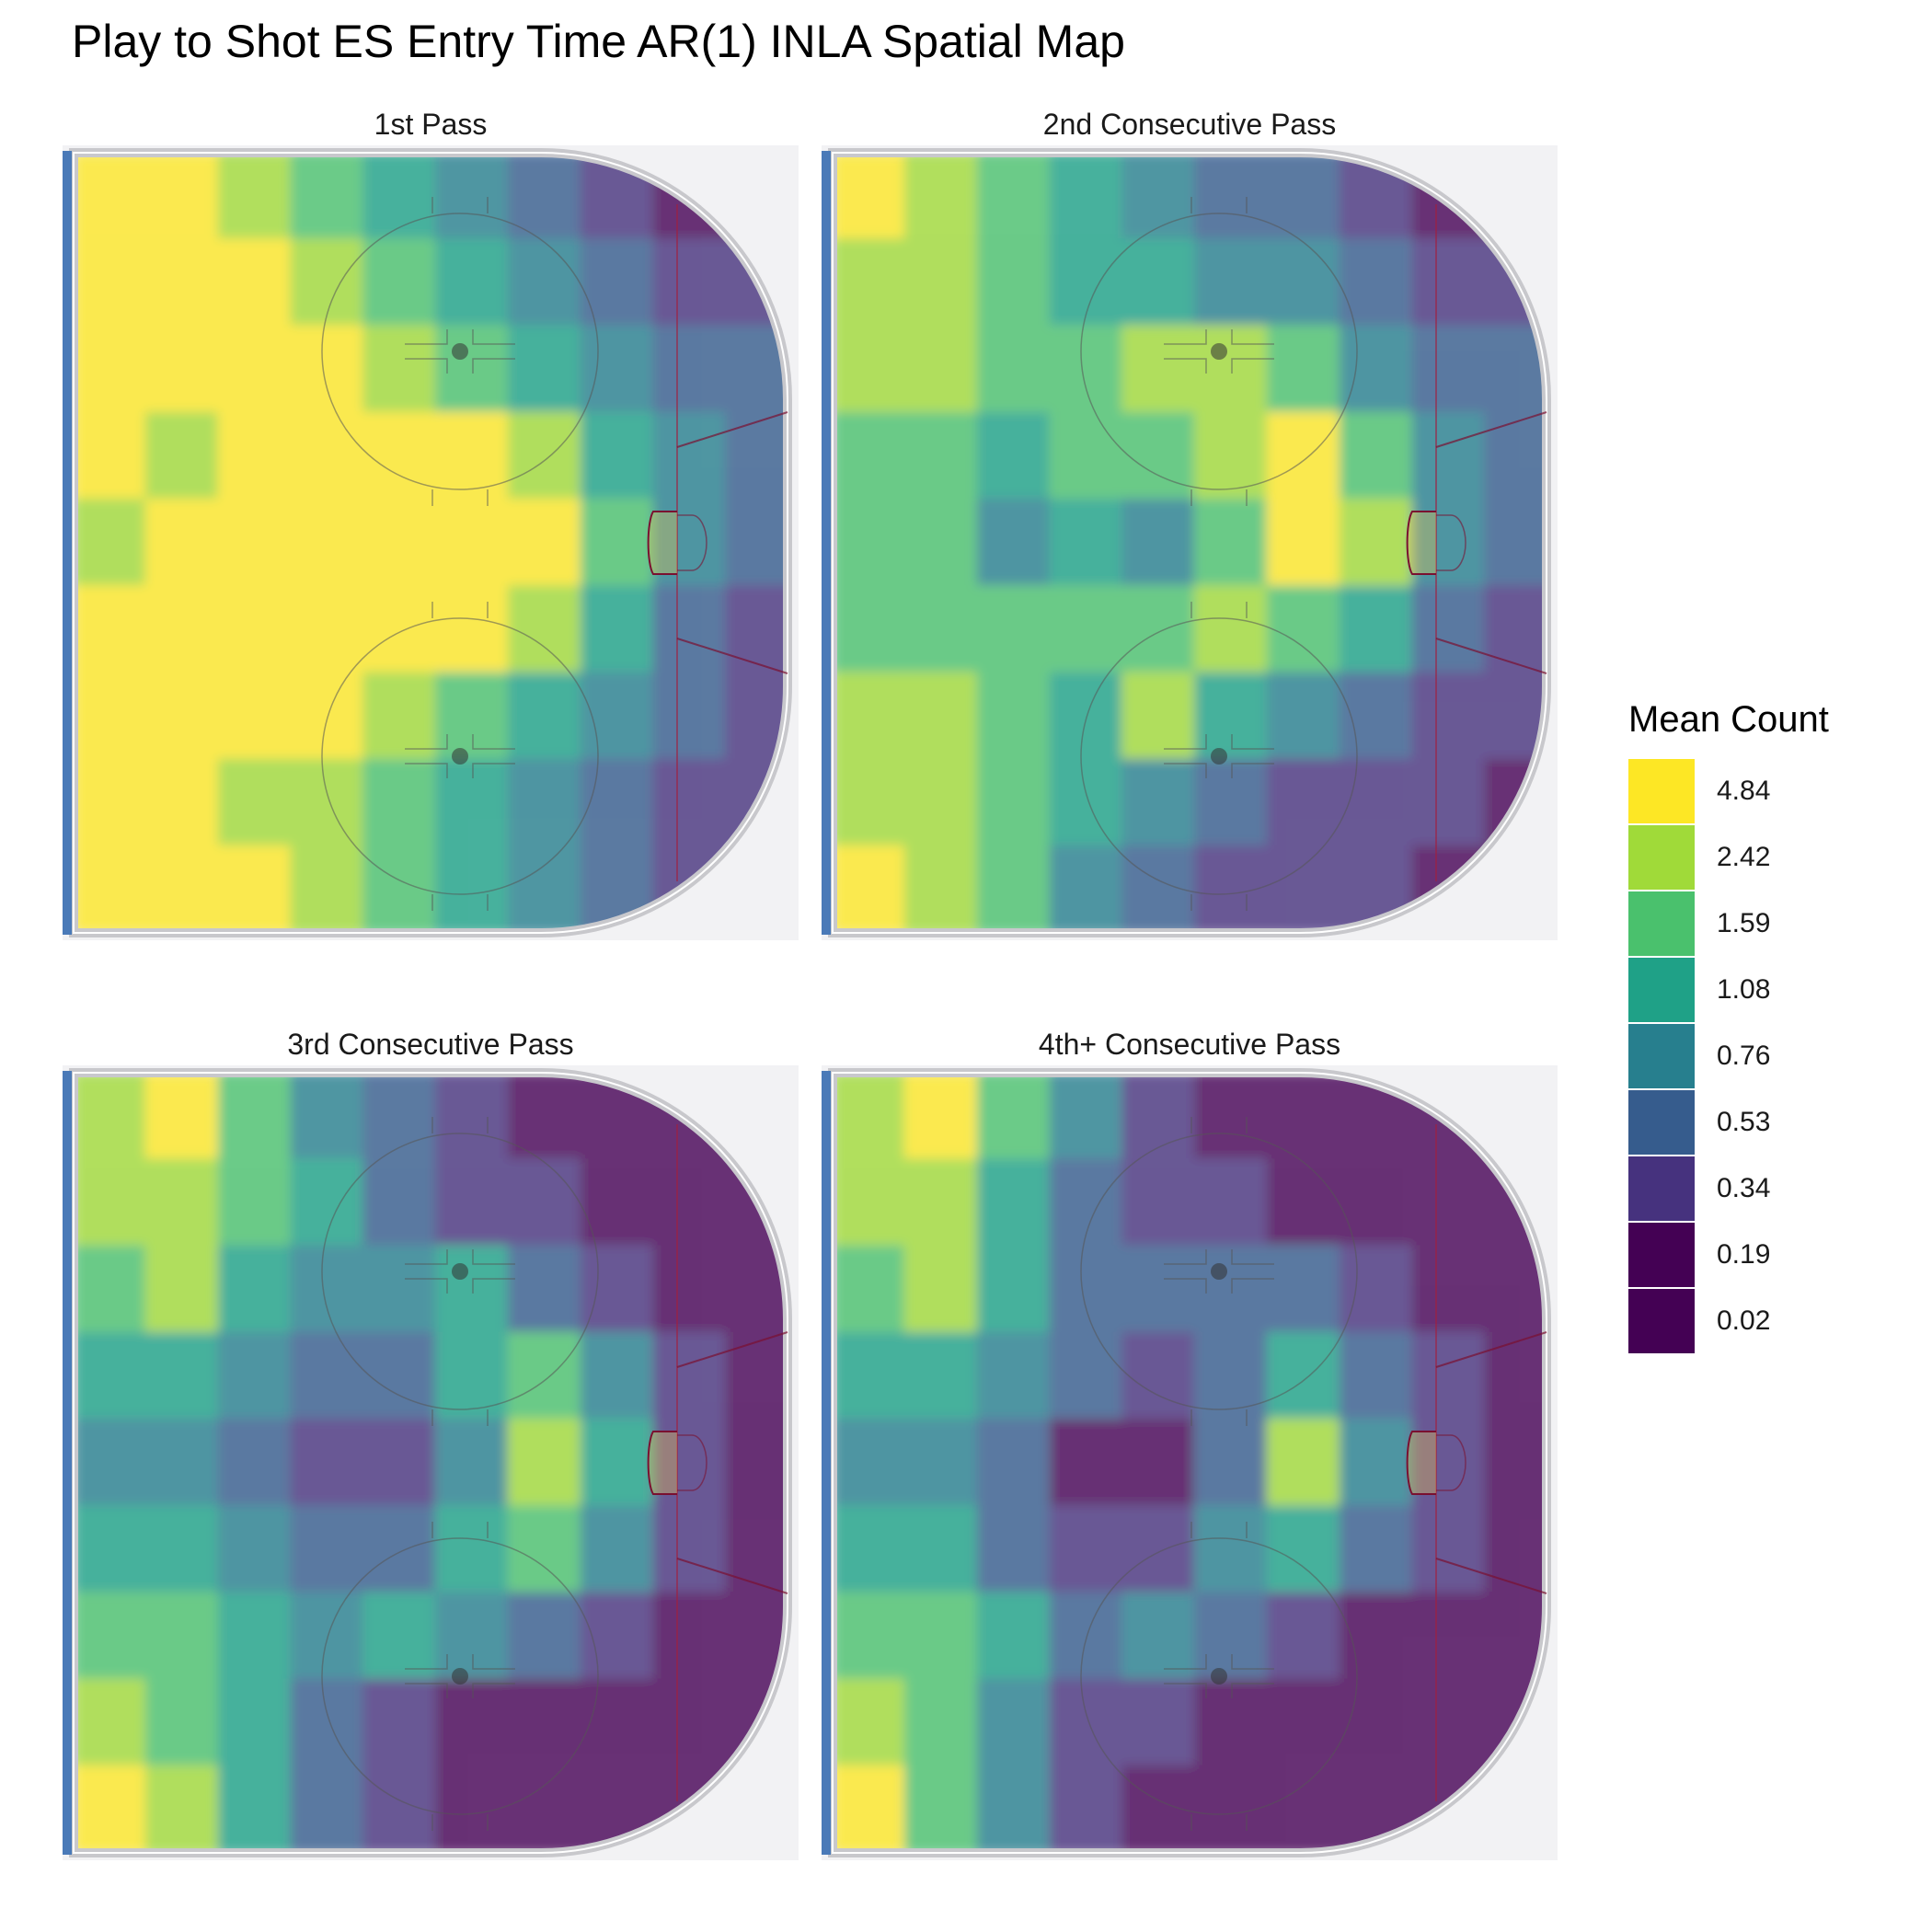 The image size is (1932, 1932). I want to click on hash-lines, so click(1491, 1462).